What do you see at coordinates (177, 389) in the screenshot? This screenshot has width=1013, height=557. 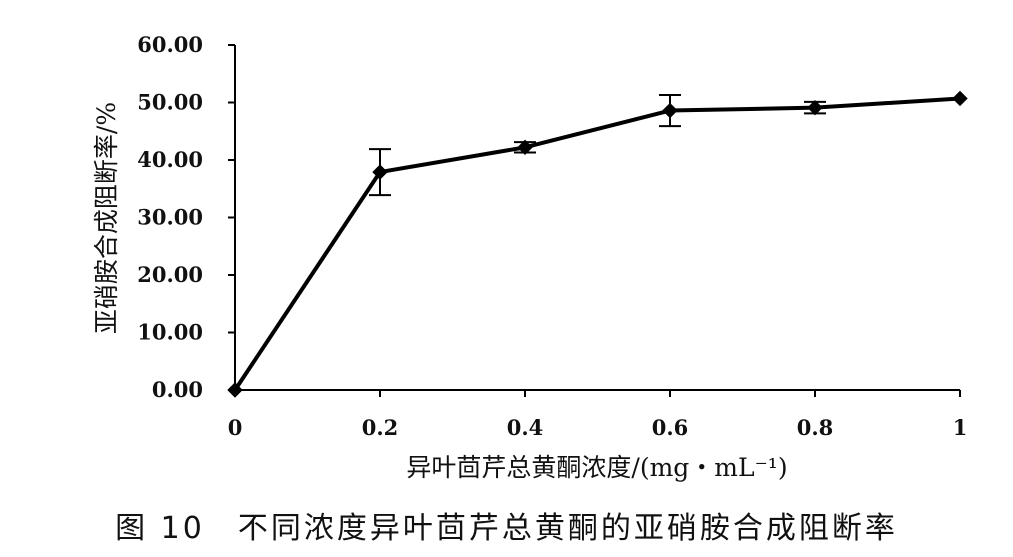 I see `y-tick-label: 0.00` at bounding box center [177, 389].